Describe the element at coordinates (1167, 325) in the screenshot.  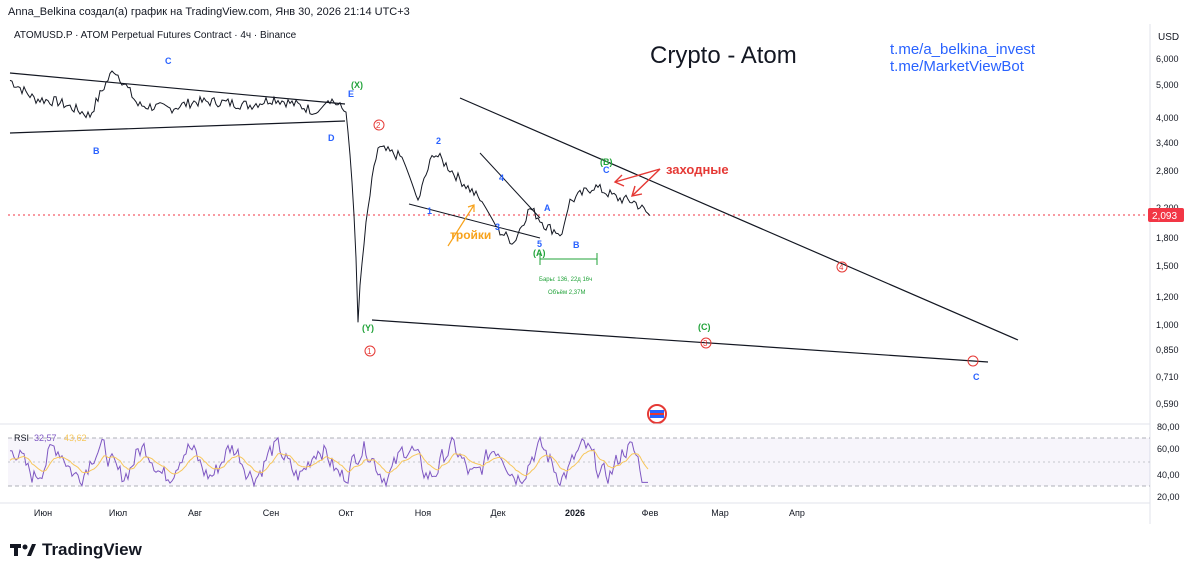
I see `price-tick-label: 1,000` at that location.